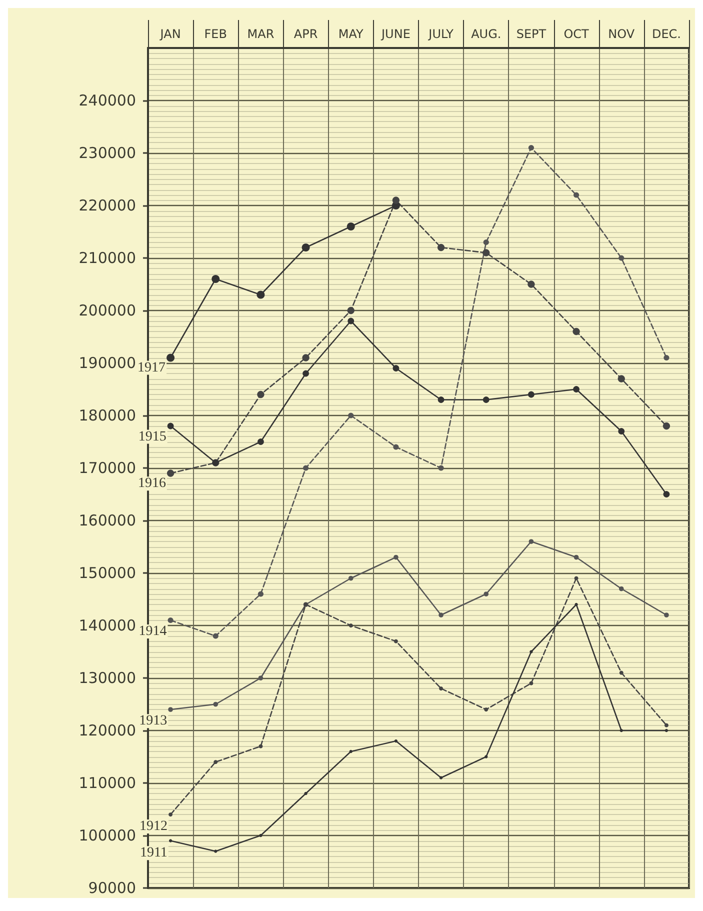  I want to click on x-tick-label: NOV, so click(622, 34).